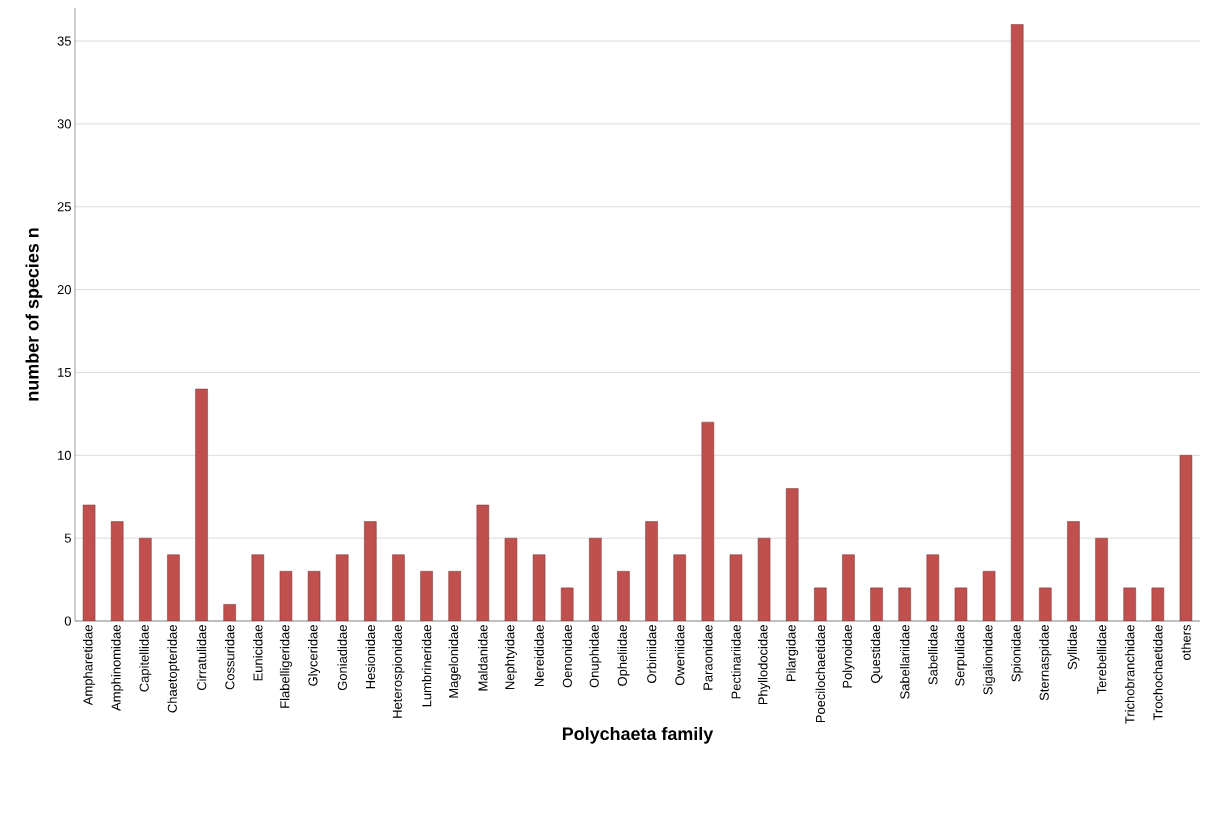 The width and height of the screenshot is (1213, 816). What do you see at coordinates (89, 665) in the screenshot?
I see `x-tick-label: Ampharetidae` at bounding box center [89, 665].